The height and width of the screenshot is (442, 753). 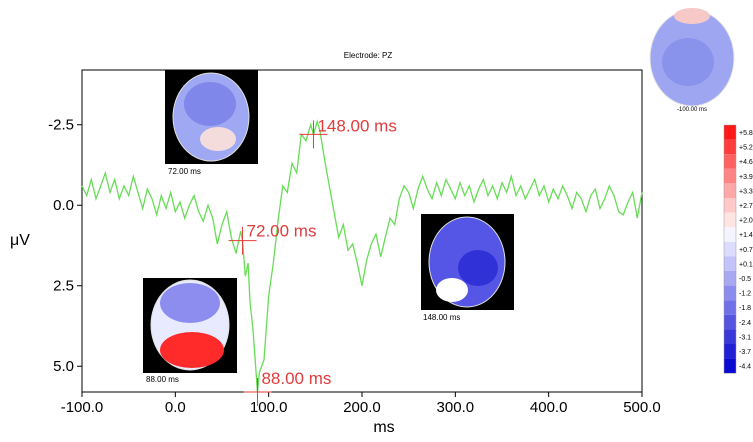 I want to click on colorbar-label: +5.8, so click(x=746, y=133).